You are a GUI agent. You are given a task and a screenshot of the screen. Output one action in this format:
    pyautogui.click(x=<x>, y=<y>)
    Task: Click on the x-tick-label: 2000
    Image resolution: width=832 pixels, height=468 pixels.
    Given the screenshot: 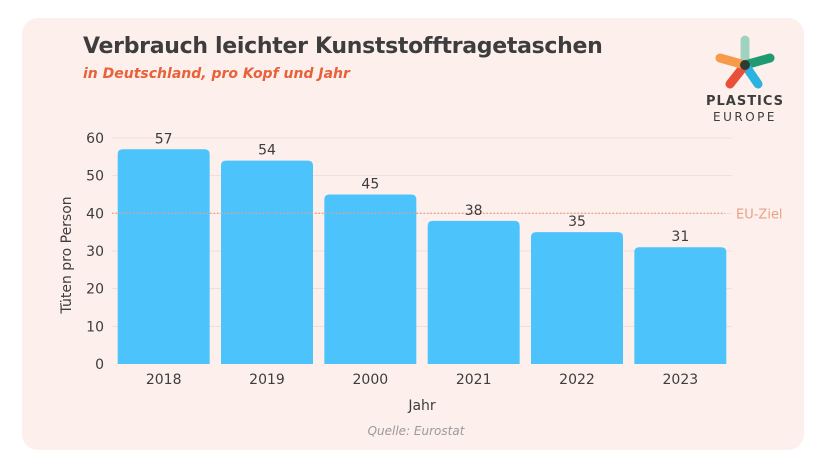 What is the action you would take?
    pyautogui.click(x=371, y=380)
    